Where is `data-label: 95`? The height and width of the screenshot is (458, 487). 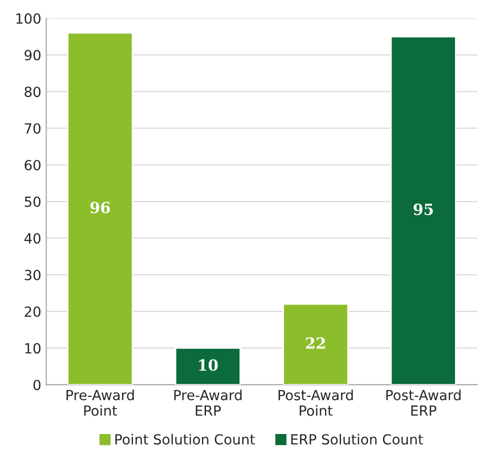 data-label: 95 is located at coordinates (423, 210).